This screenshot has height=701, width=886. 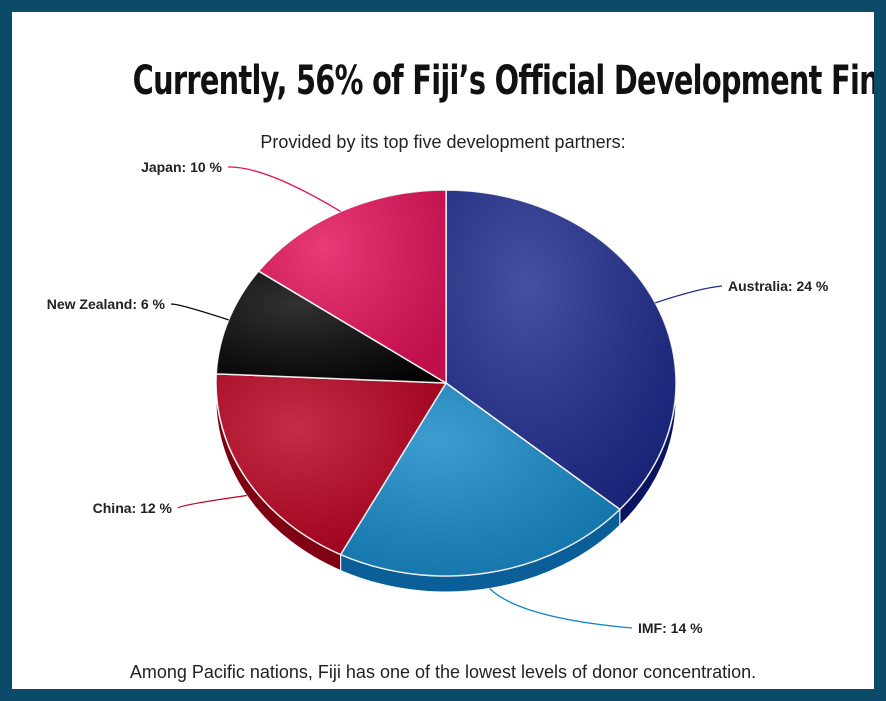 I want to click on leader-line-new-zealand, so click(x=199, y=312).